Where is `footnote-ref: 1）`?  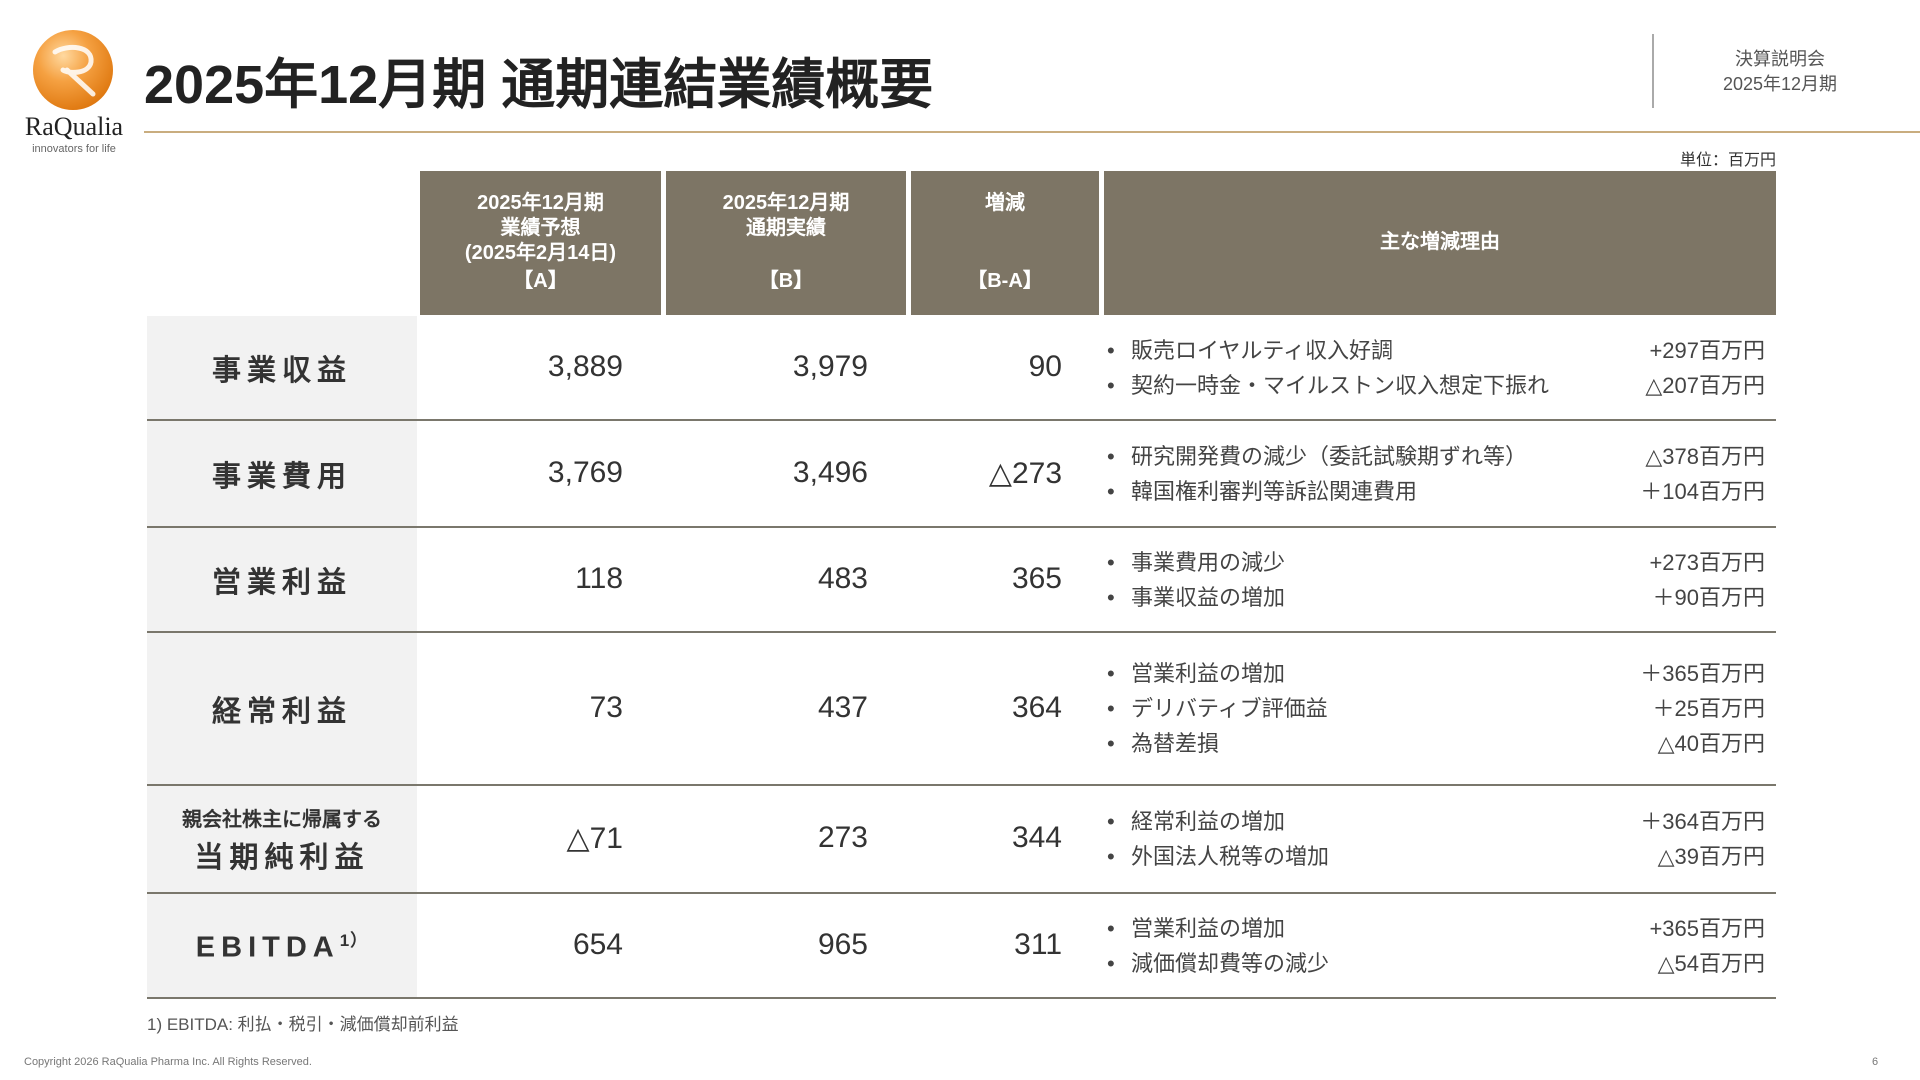 footnote-ref: 1） is located at coordinates (354, 941).